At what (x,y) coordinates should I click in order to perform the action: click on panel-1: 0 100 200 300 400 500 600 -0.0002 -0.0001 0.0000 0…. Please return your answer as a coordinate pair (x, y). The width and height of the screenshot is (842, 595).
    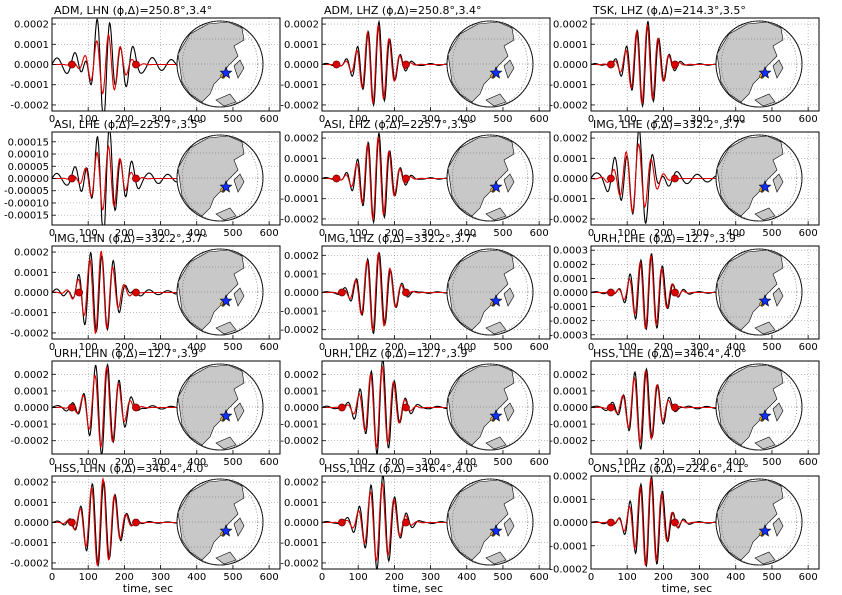
    Looking at the image, I should click on (415, 64).